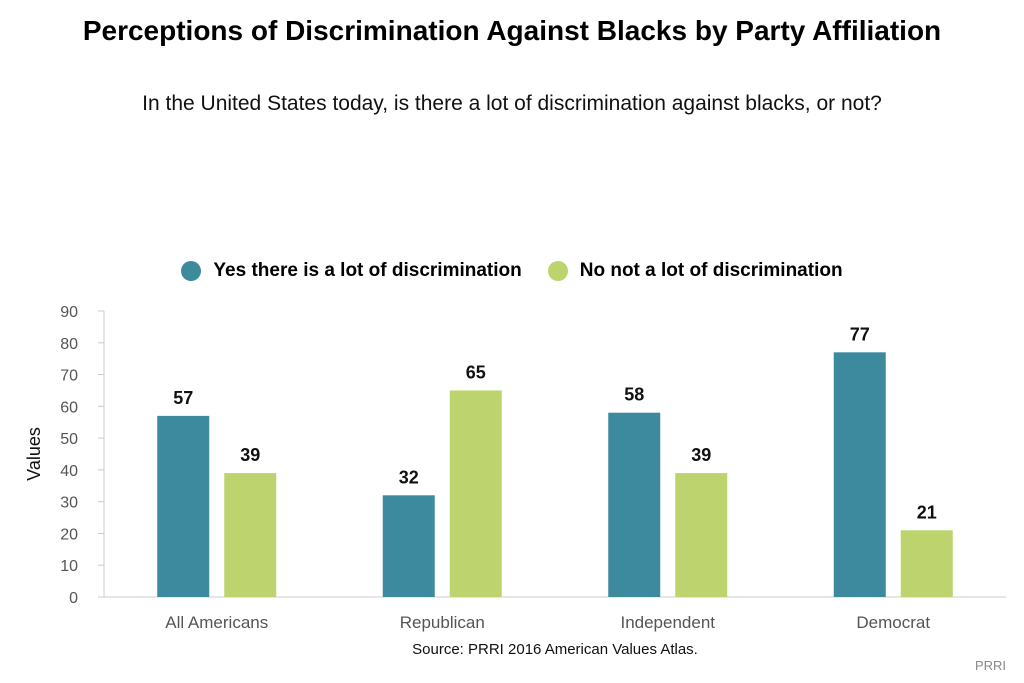 The image size is (1024, 683). What do you see at coordinates (69, 566) in the screenshot?
I see `y-tick-label: 10` at bounding box center [69, 566].